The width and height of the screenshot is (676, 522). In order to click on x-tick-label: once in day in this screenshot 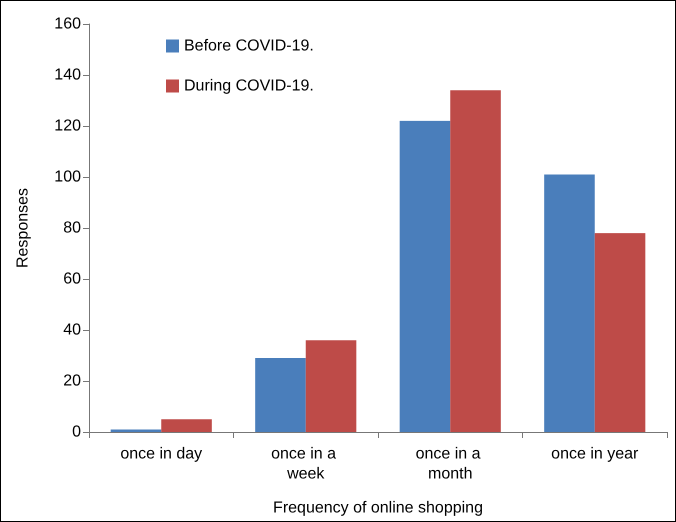, I will do `click(161, 454)`.